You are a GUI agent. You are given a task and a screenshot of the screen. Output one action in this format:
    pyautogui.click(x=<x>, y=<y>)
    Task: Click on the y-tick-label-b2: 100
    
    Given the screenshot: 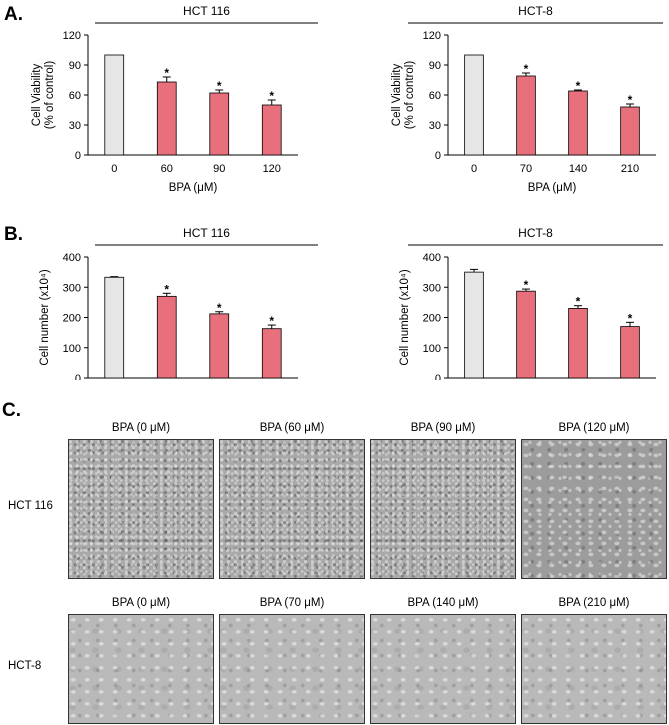 What is the action you would take?
    pyautogui.click(x=432, y=349)
    